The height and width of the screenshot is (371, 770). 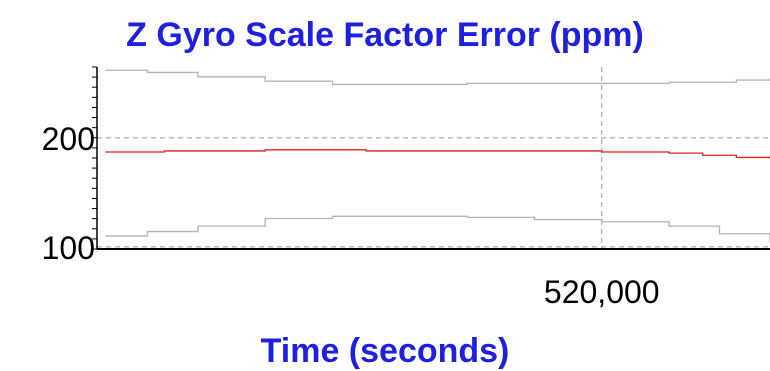 What do you see at coordinates (385, 35) in the screenshot?
I see `chart-title: Z Gyro Scale Factor Error (ppm)` at bounding box center [385, 35].